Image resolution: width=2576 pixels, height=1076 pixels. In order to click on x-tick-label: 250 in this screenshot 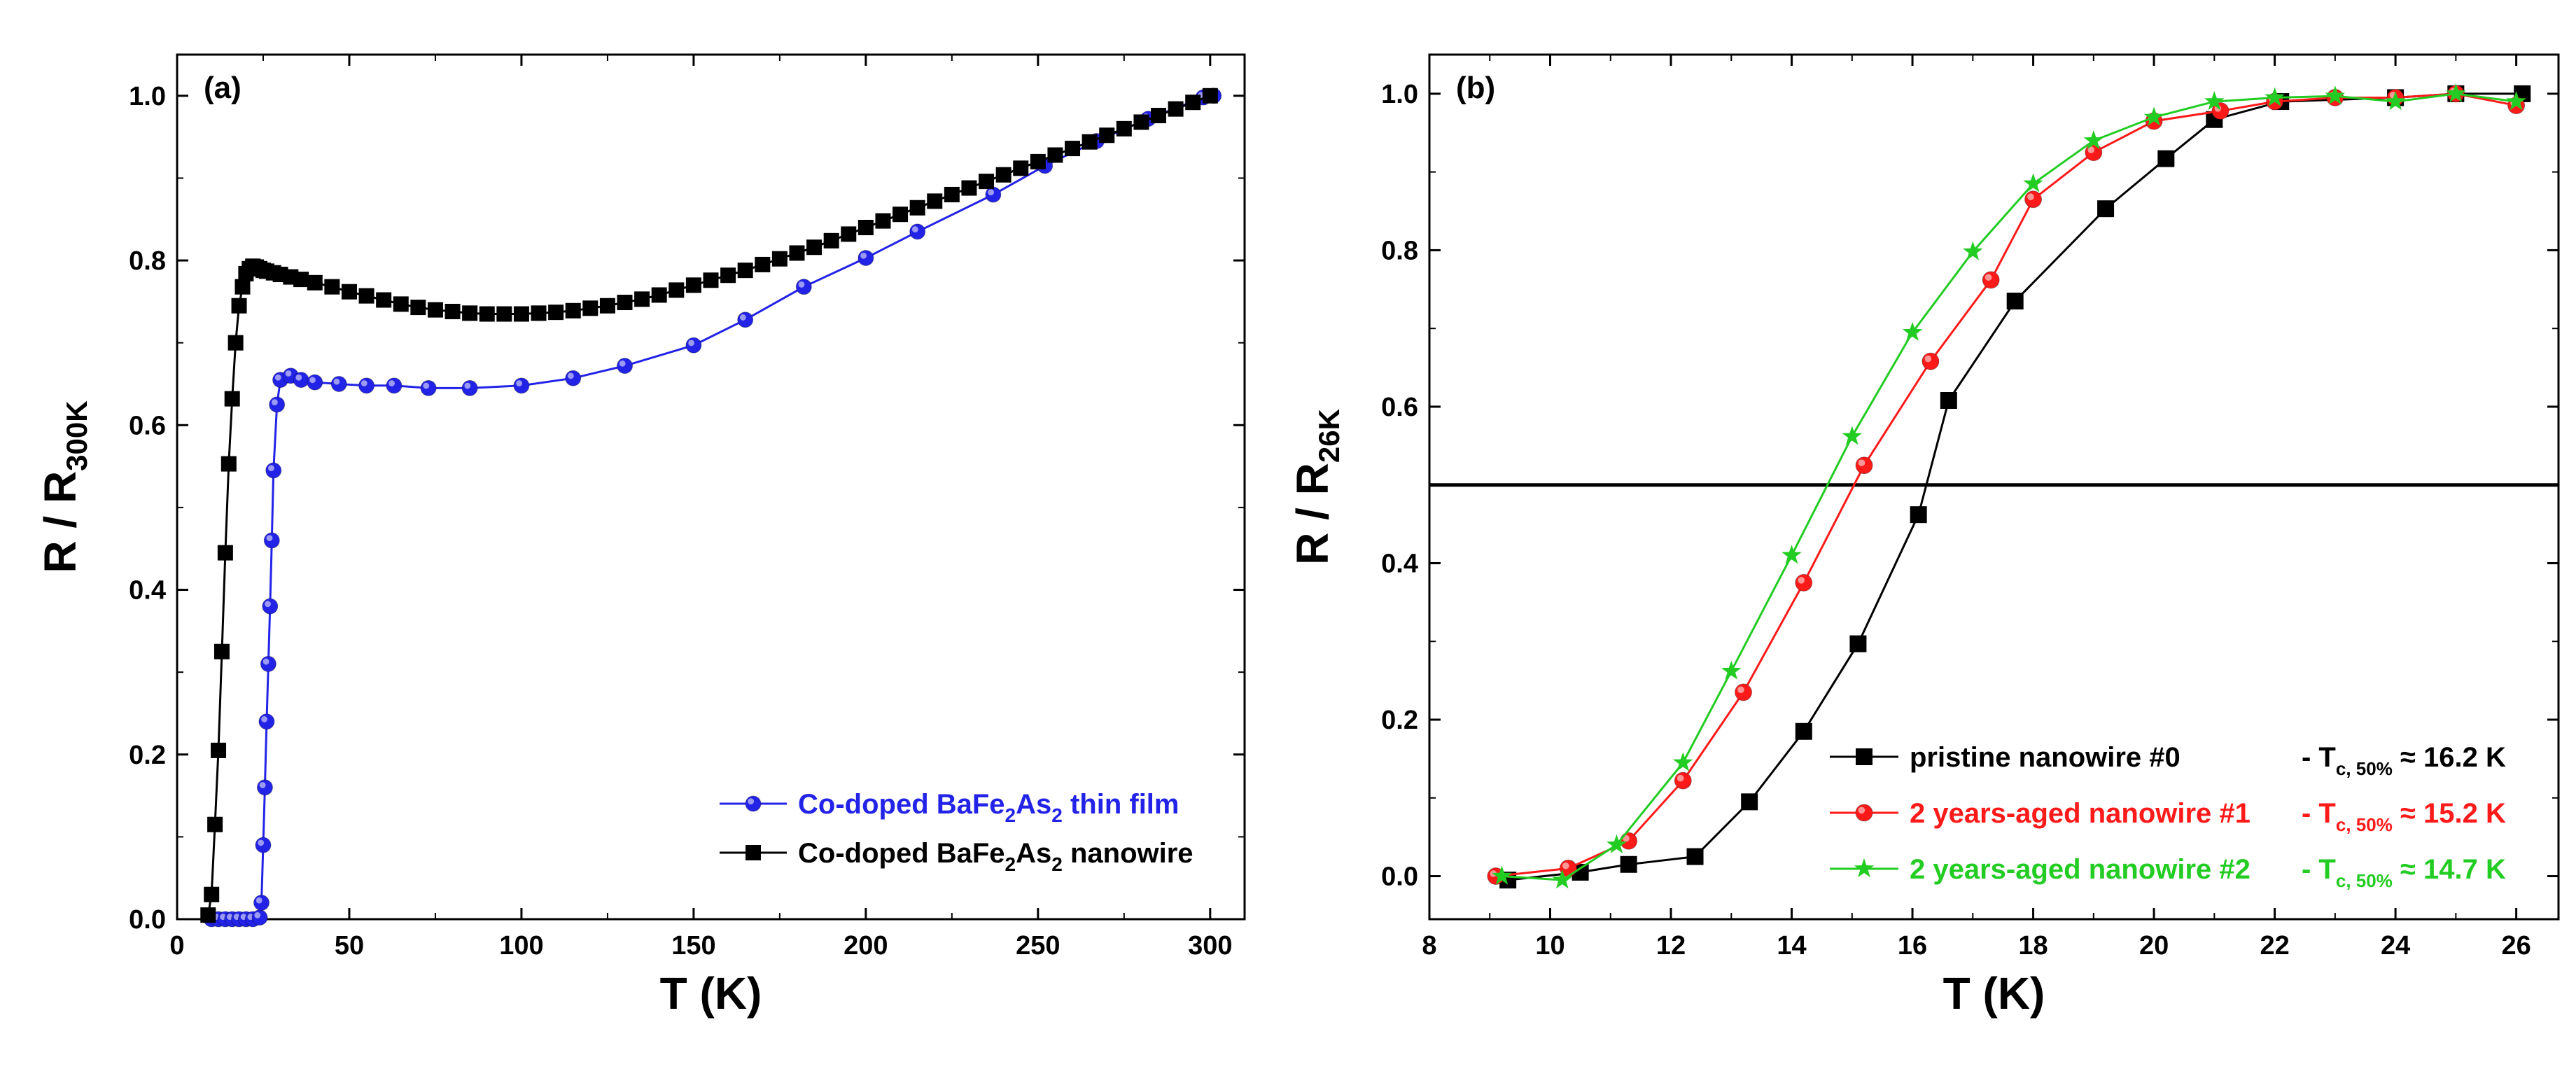, I will do `click(1038, 945)`.